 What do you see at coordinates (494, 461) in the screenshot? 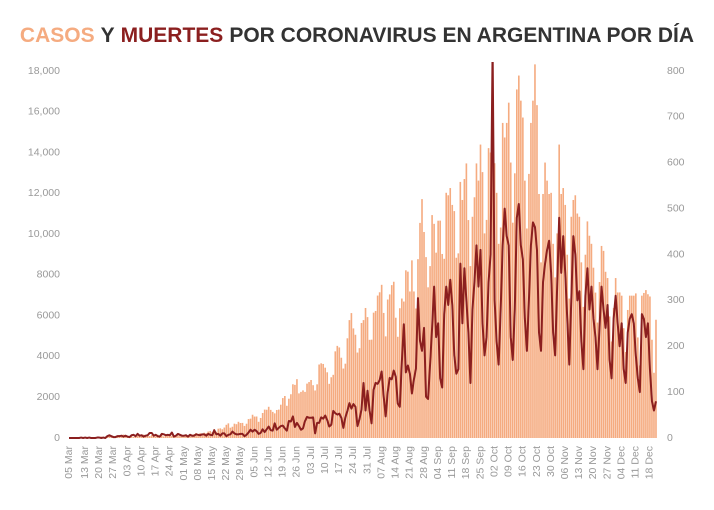
I see `x-tick-label: 02 Oct` at bounding box center [494, 461].